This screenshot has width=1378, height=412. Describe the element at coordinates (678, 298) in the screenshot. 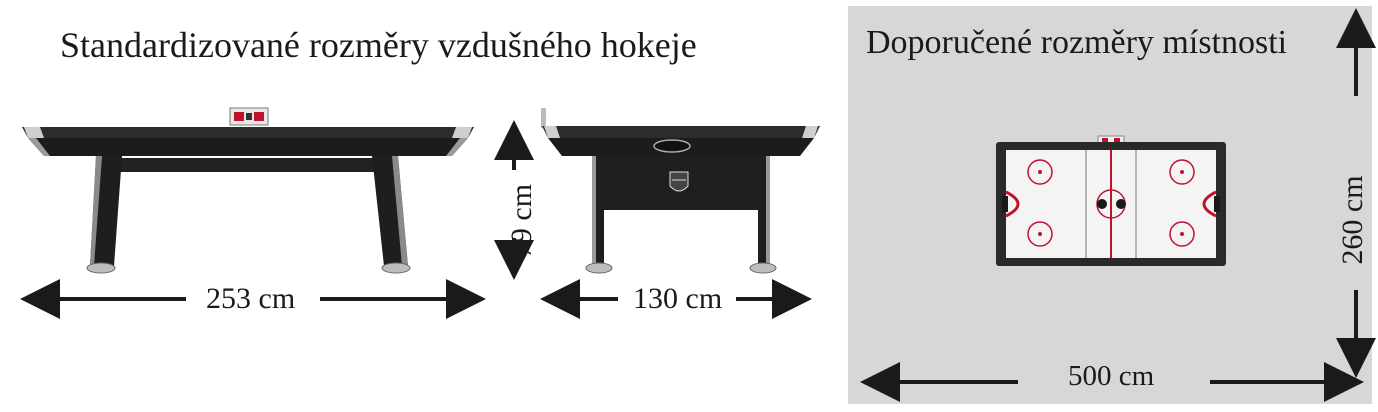

I see `table-width-label: 130 cm` at that location.